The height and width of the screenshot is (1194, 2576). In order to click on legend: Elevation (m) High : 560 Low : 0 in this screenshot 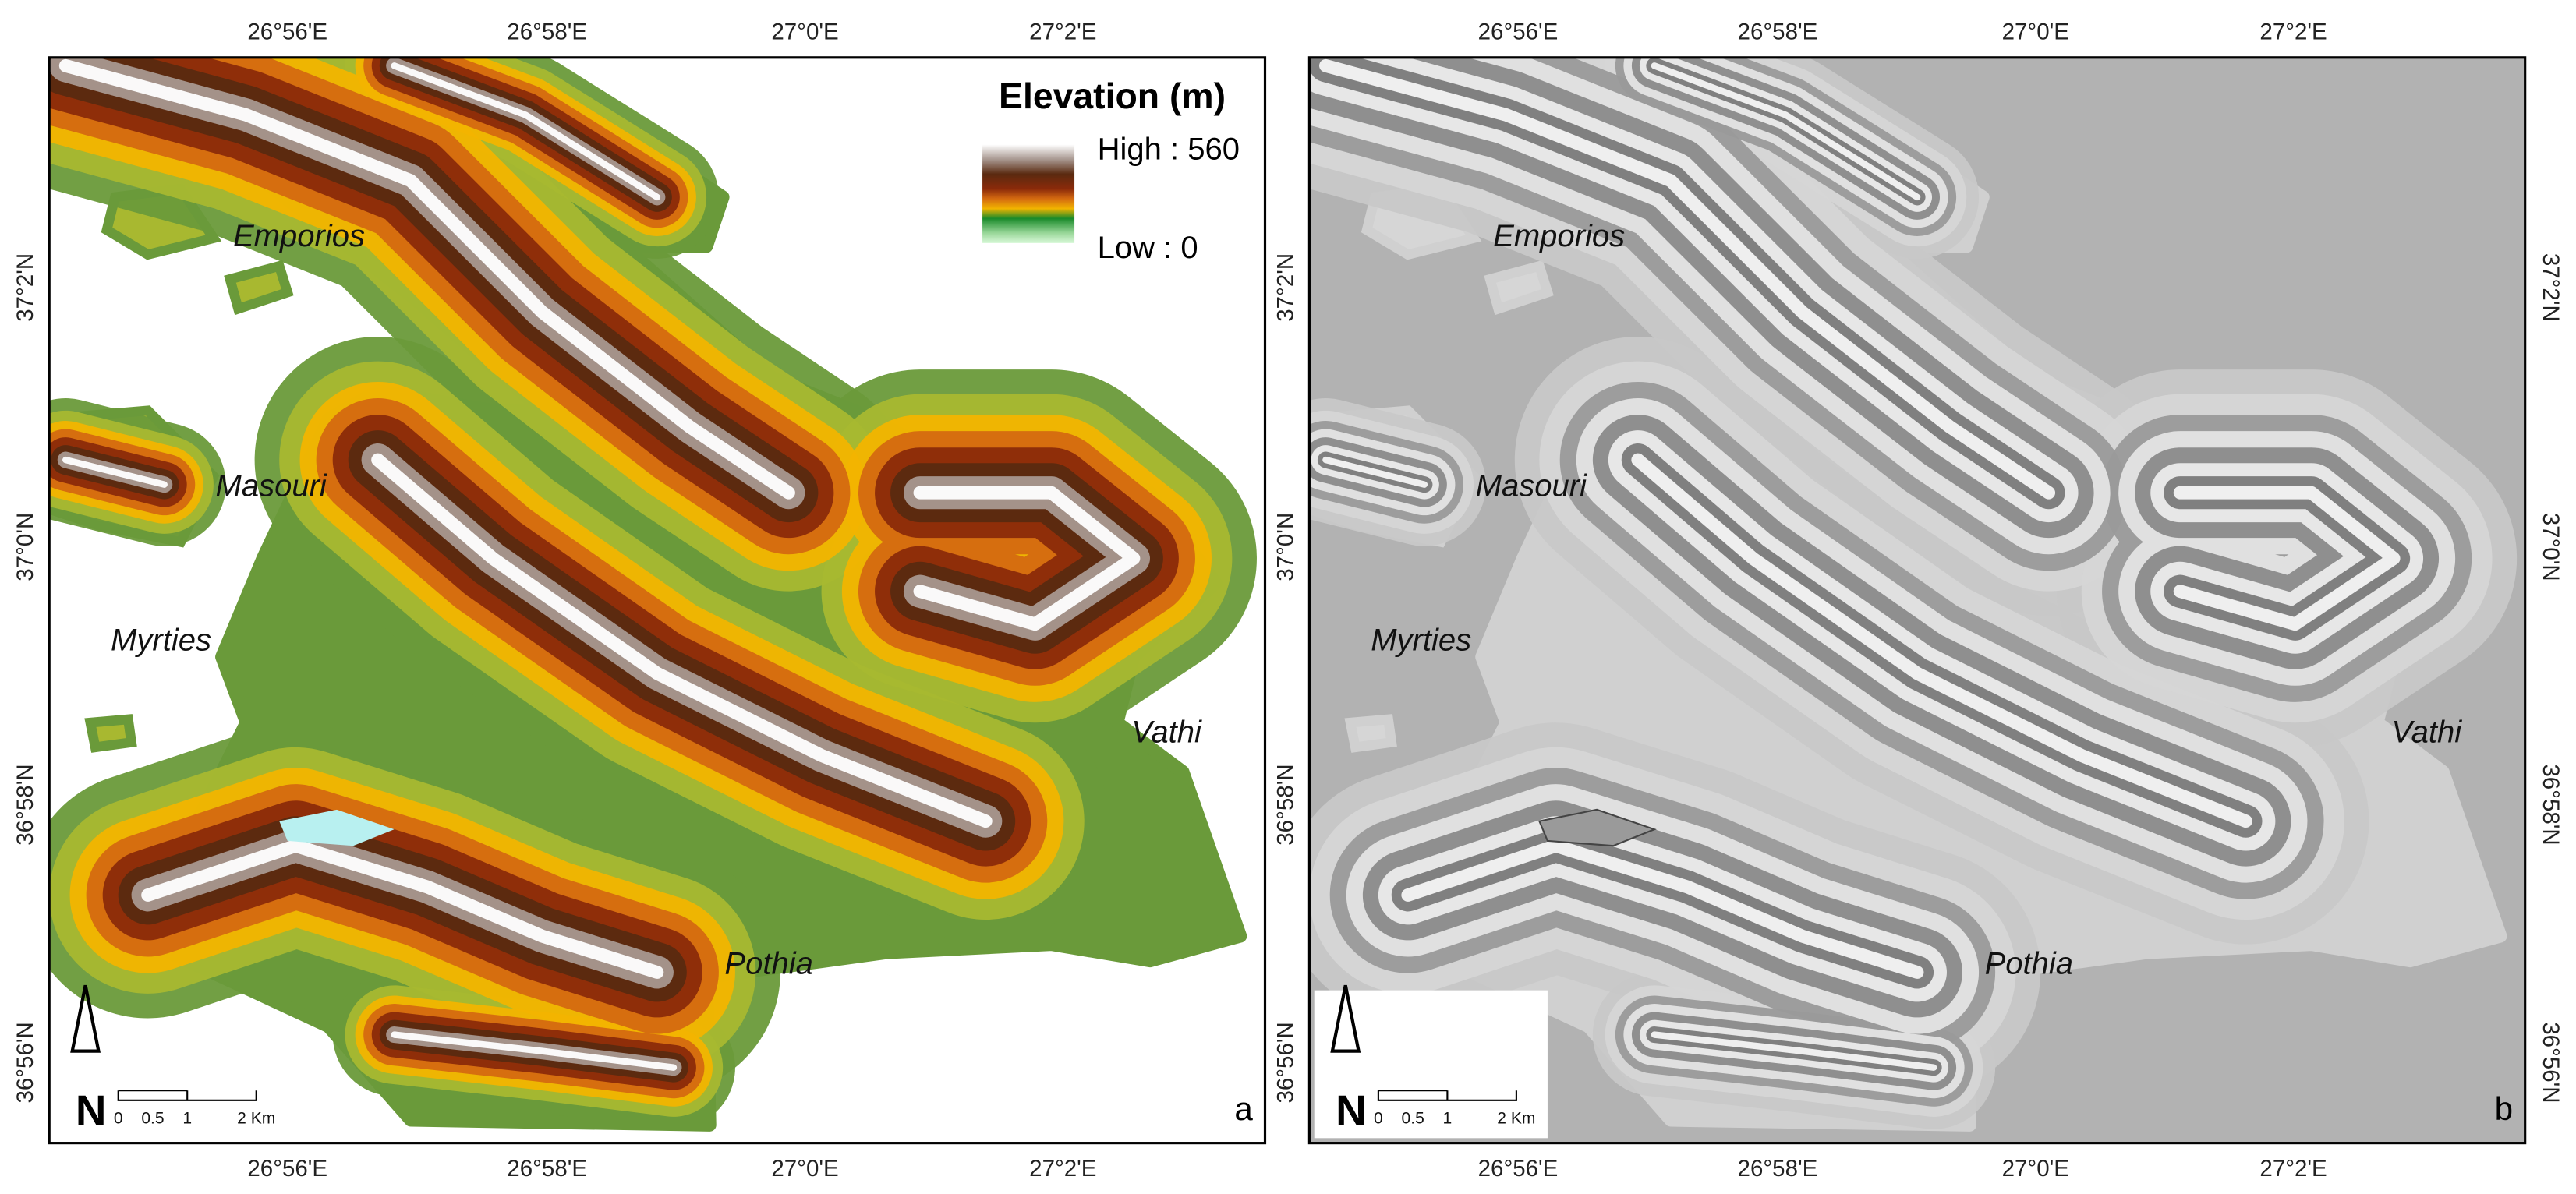, I will do `click(1111, 170)`.